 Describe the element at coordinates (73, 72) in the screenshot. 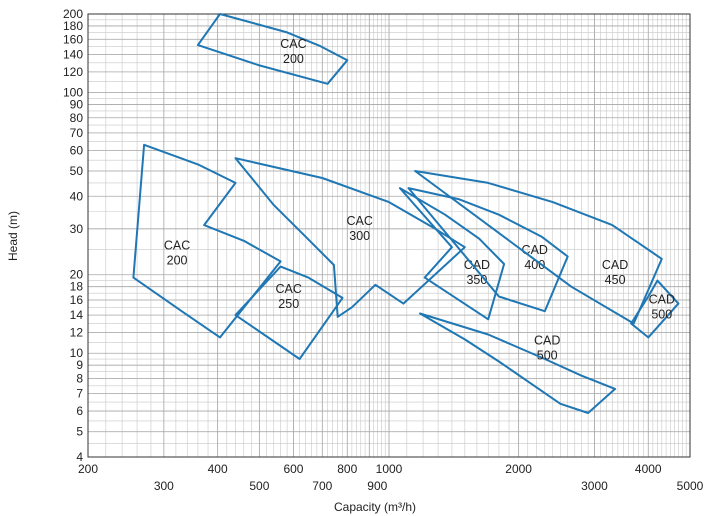

I see `y-tick-label: 120` at that location.